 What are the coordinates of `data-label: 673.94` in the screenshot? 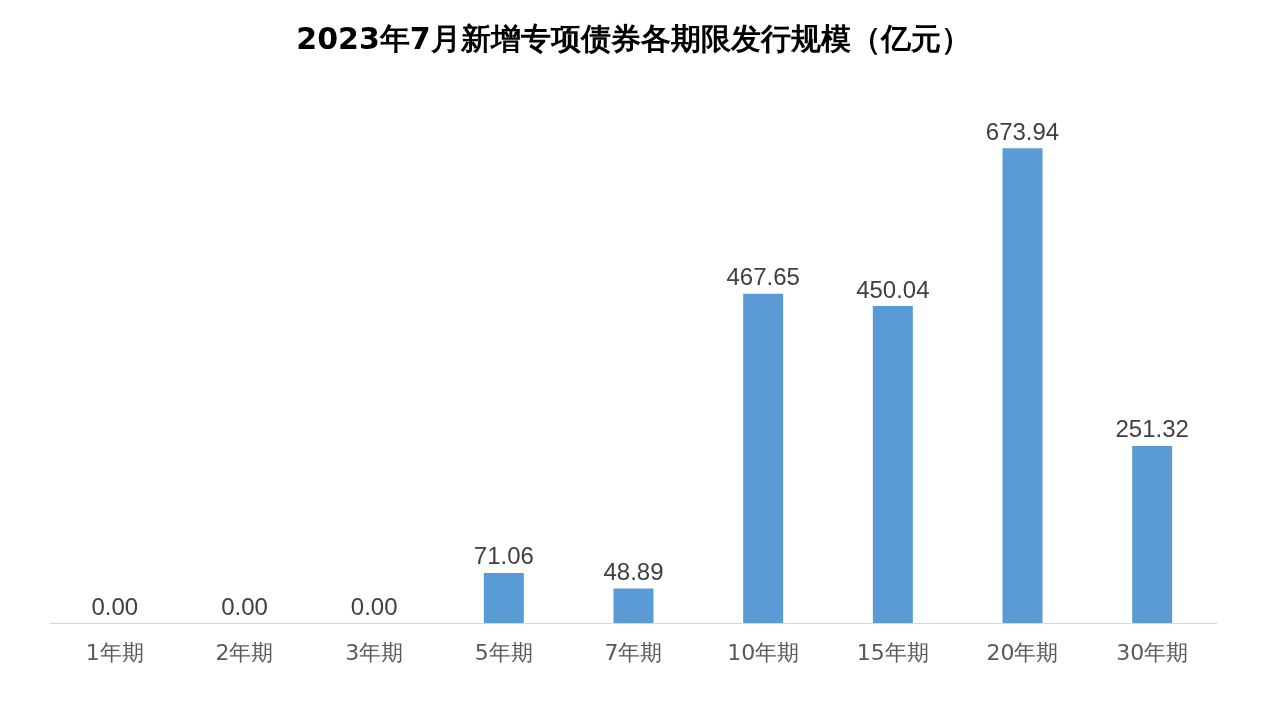 It's located at (1022, 131).